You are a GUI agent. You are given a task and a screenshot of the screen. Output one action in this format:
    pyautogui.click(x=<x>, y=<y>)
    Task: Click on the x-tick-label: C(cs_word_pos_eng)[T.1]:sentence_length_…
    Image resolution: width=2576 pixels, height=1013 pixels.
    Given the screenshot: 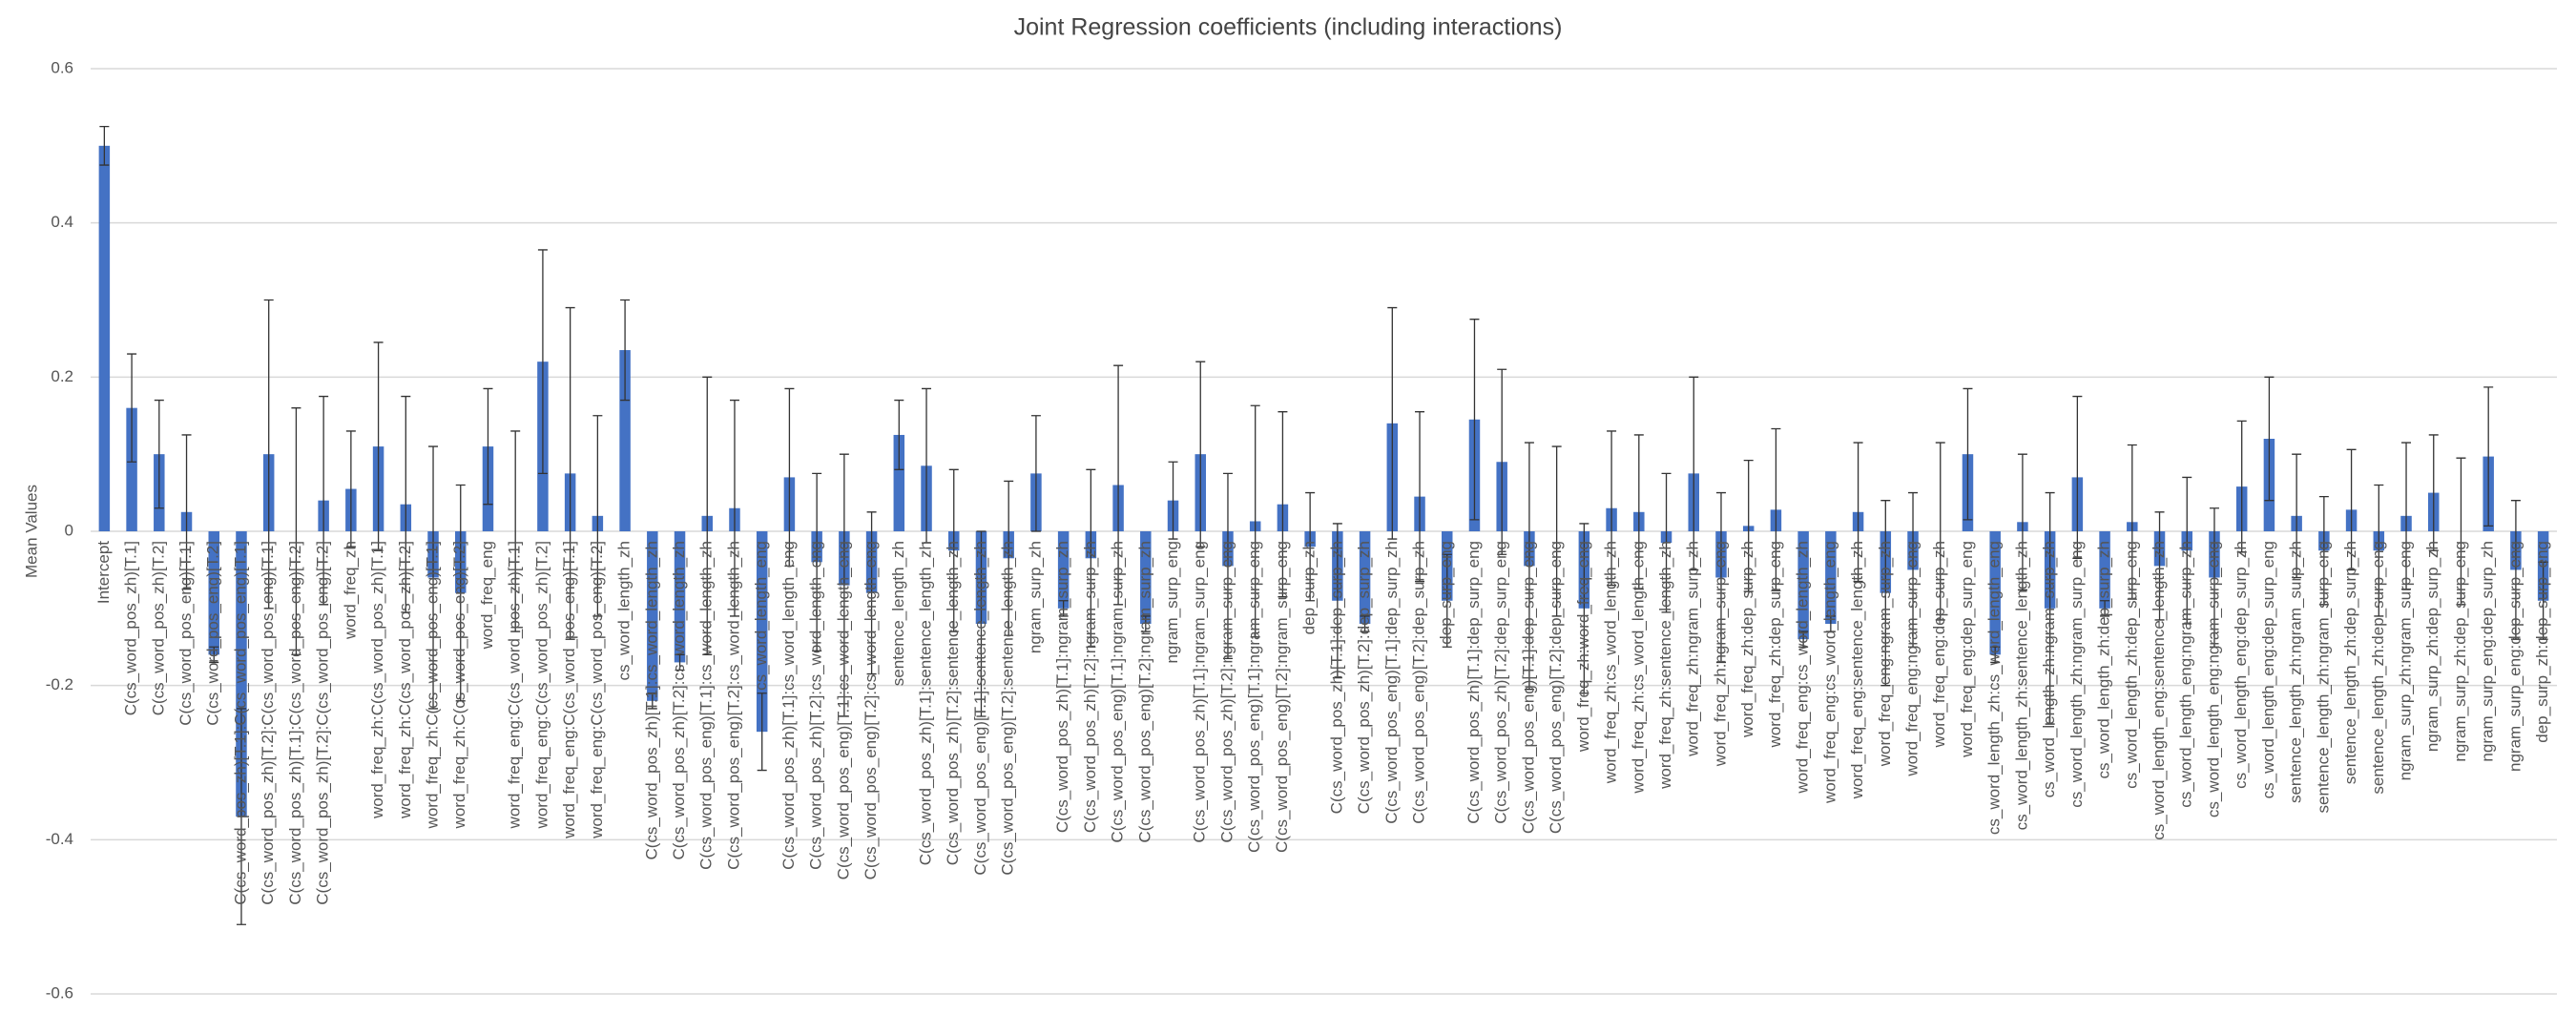 What is the action you would take?
    pyautogui.click(x=980, y=708)
    